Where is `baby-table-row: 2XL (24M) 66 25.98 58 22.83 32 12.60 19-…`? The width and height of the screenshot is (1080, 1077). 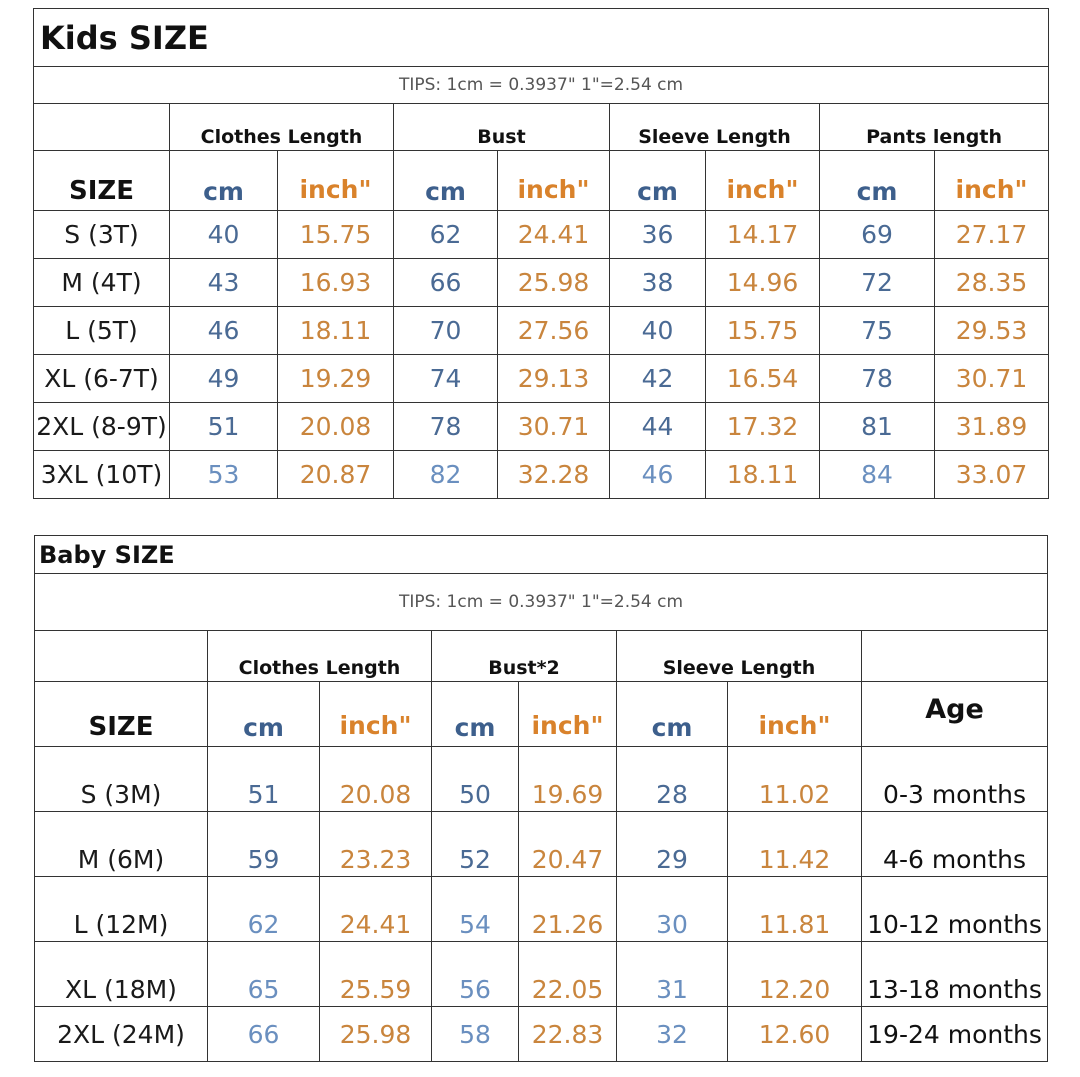 baby-table-row: 2XL (24M) 66 25.98 58 22.83 32 12.60 19-… is located at coordinates (541, 1034).